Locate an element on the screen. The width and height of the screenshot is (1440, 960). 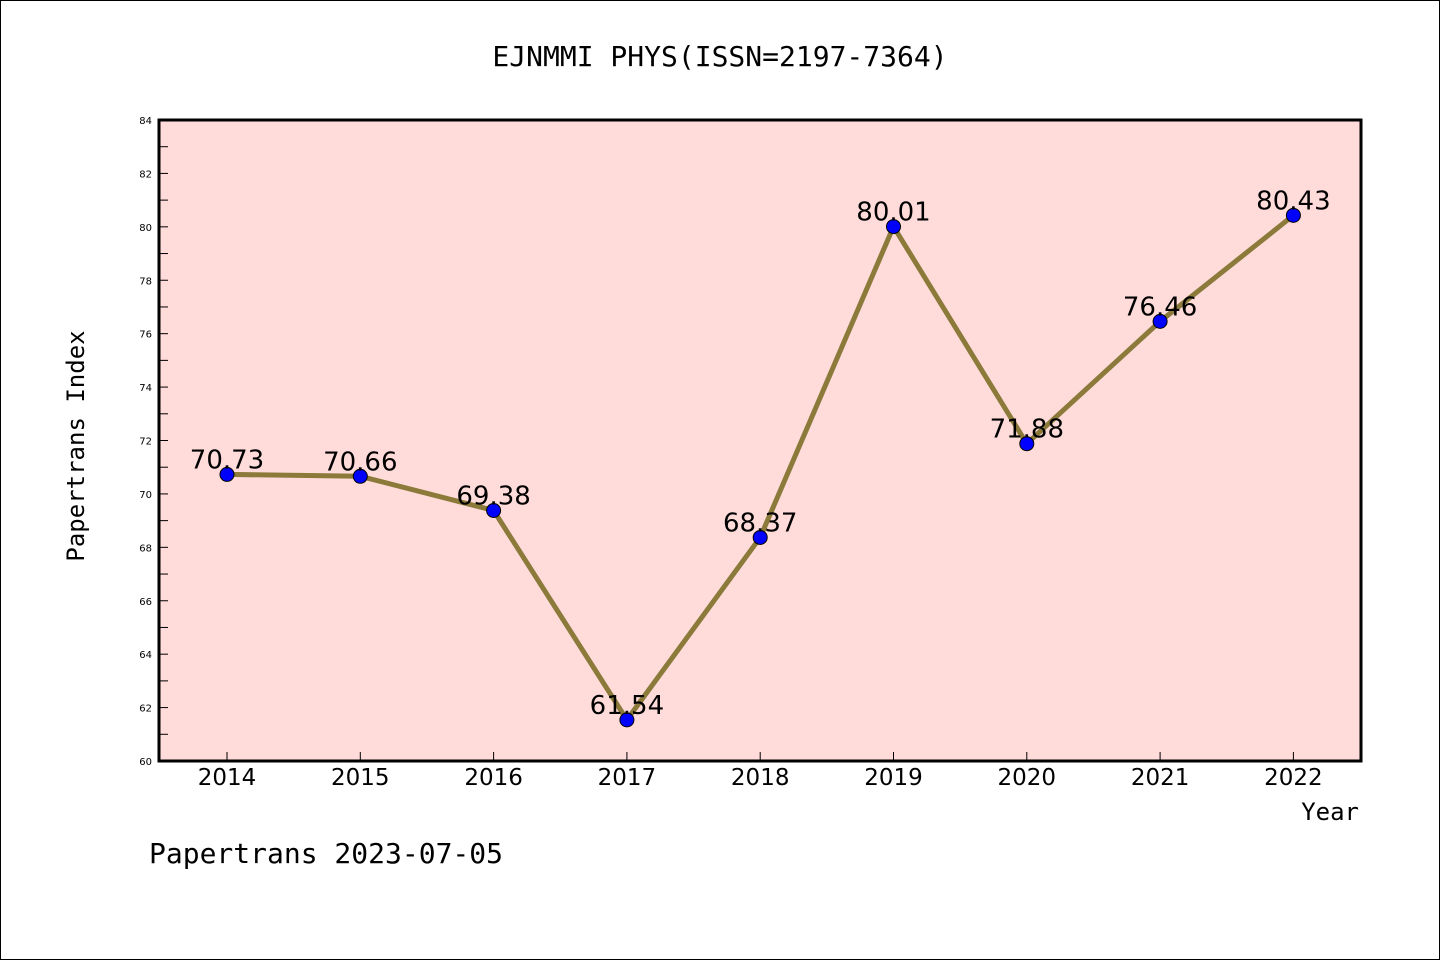
y-tick-label: 66 is located at coordinates (145, 602).